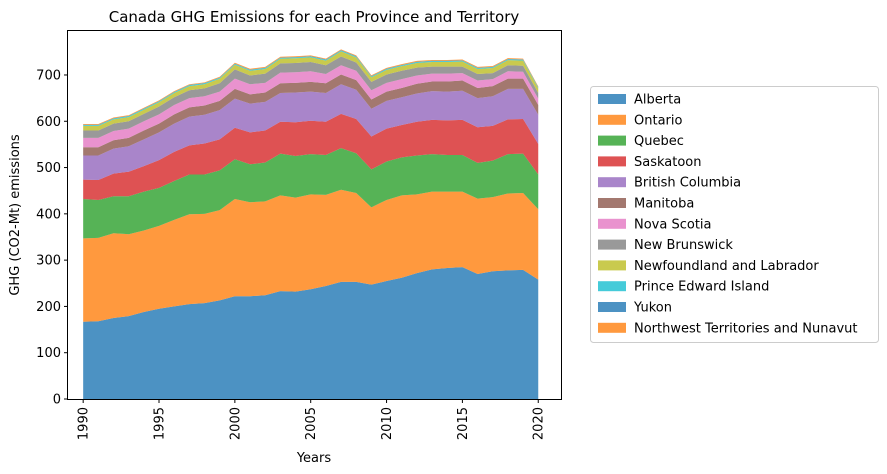  Describe the element at coordinates (311, 115) in the screenshot. I see `area-manitoba` at that location.